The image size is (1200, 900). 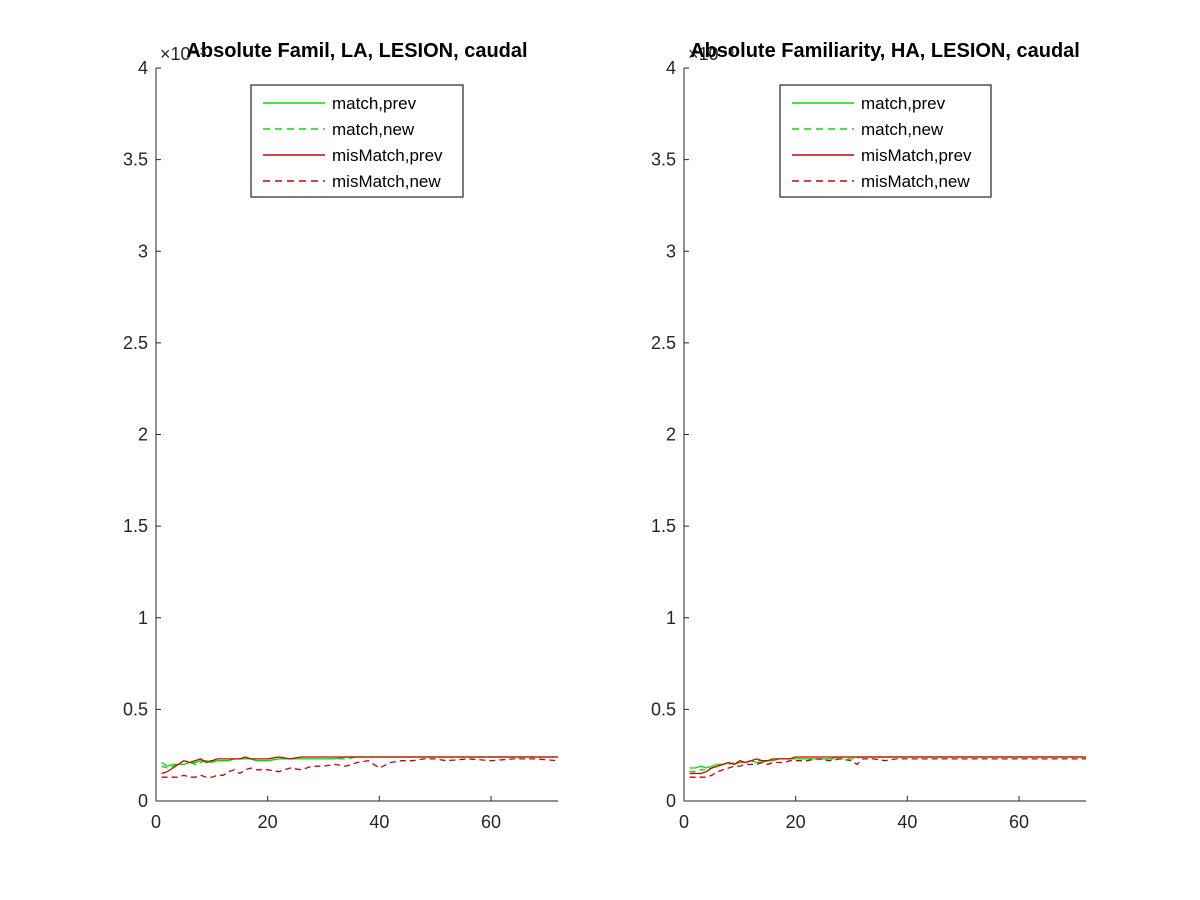 What do you see at coordinates (885, 51) in the screenshot?
I see `chart-title: Absolute Familiarity, HA, LESION, caudal` at bounding box center [885, 51].